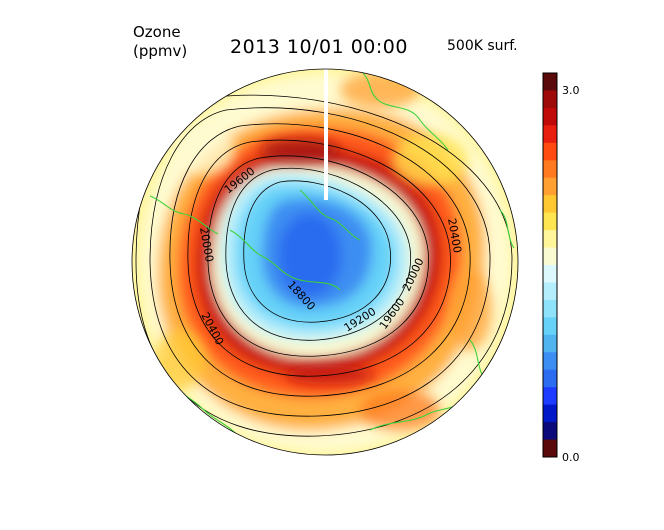  I want to click on surface-label: 500K surf., so click(482, 46).